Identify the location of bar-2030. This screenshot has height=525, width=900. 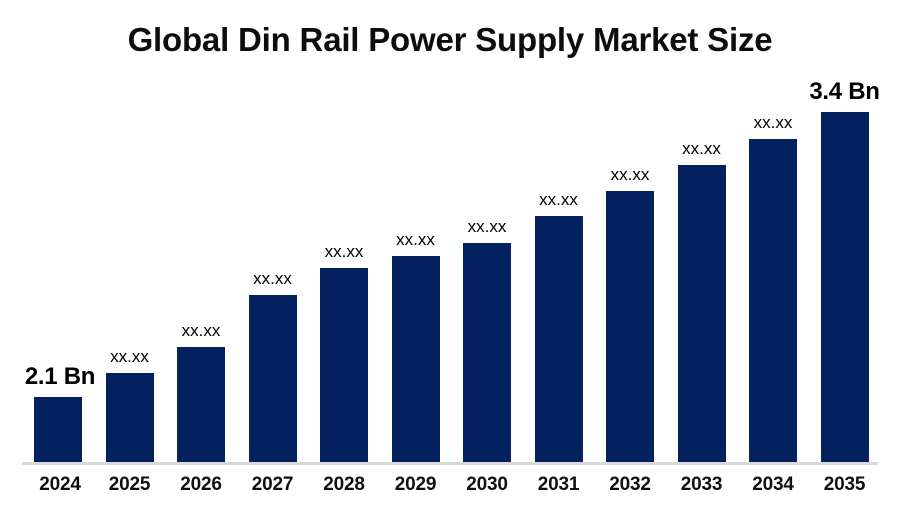
(487, 352).